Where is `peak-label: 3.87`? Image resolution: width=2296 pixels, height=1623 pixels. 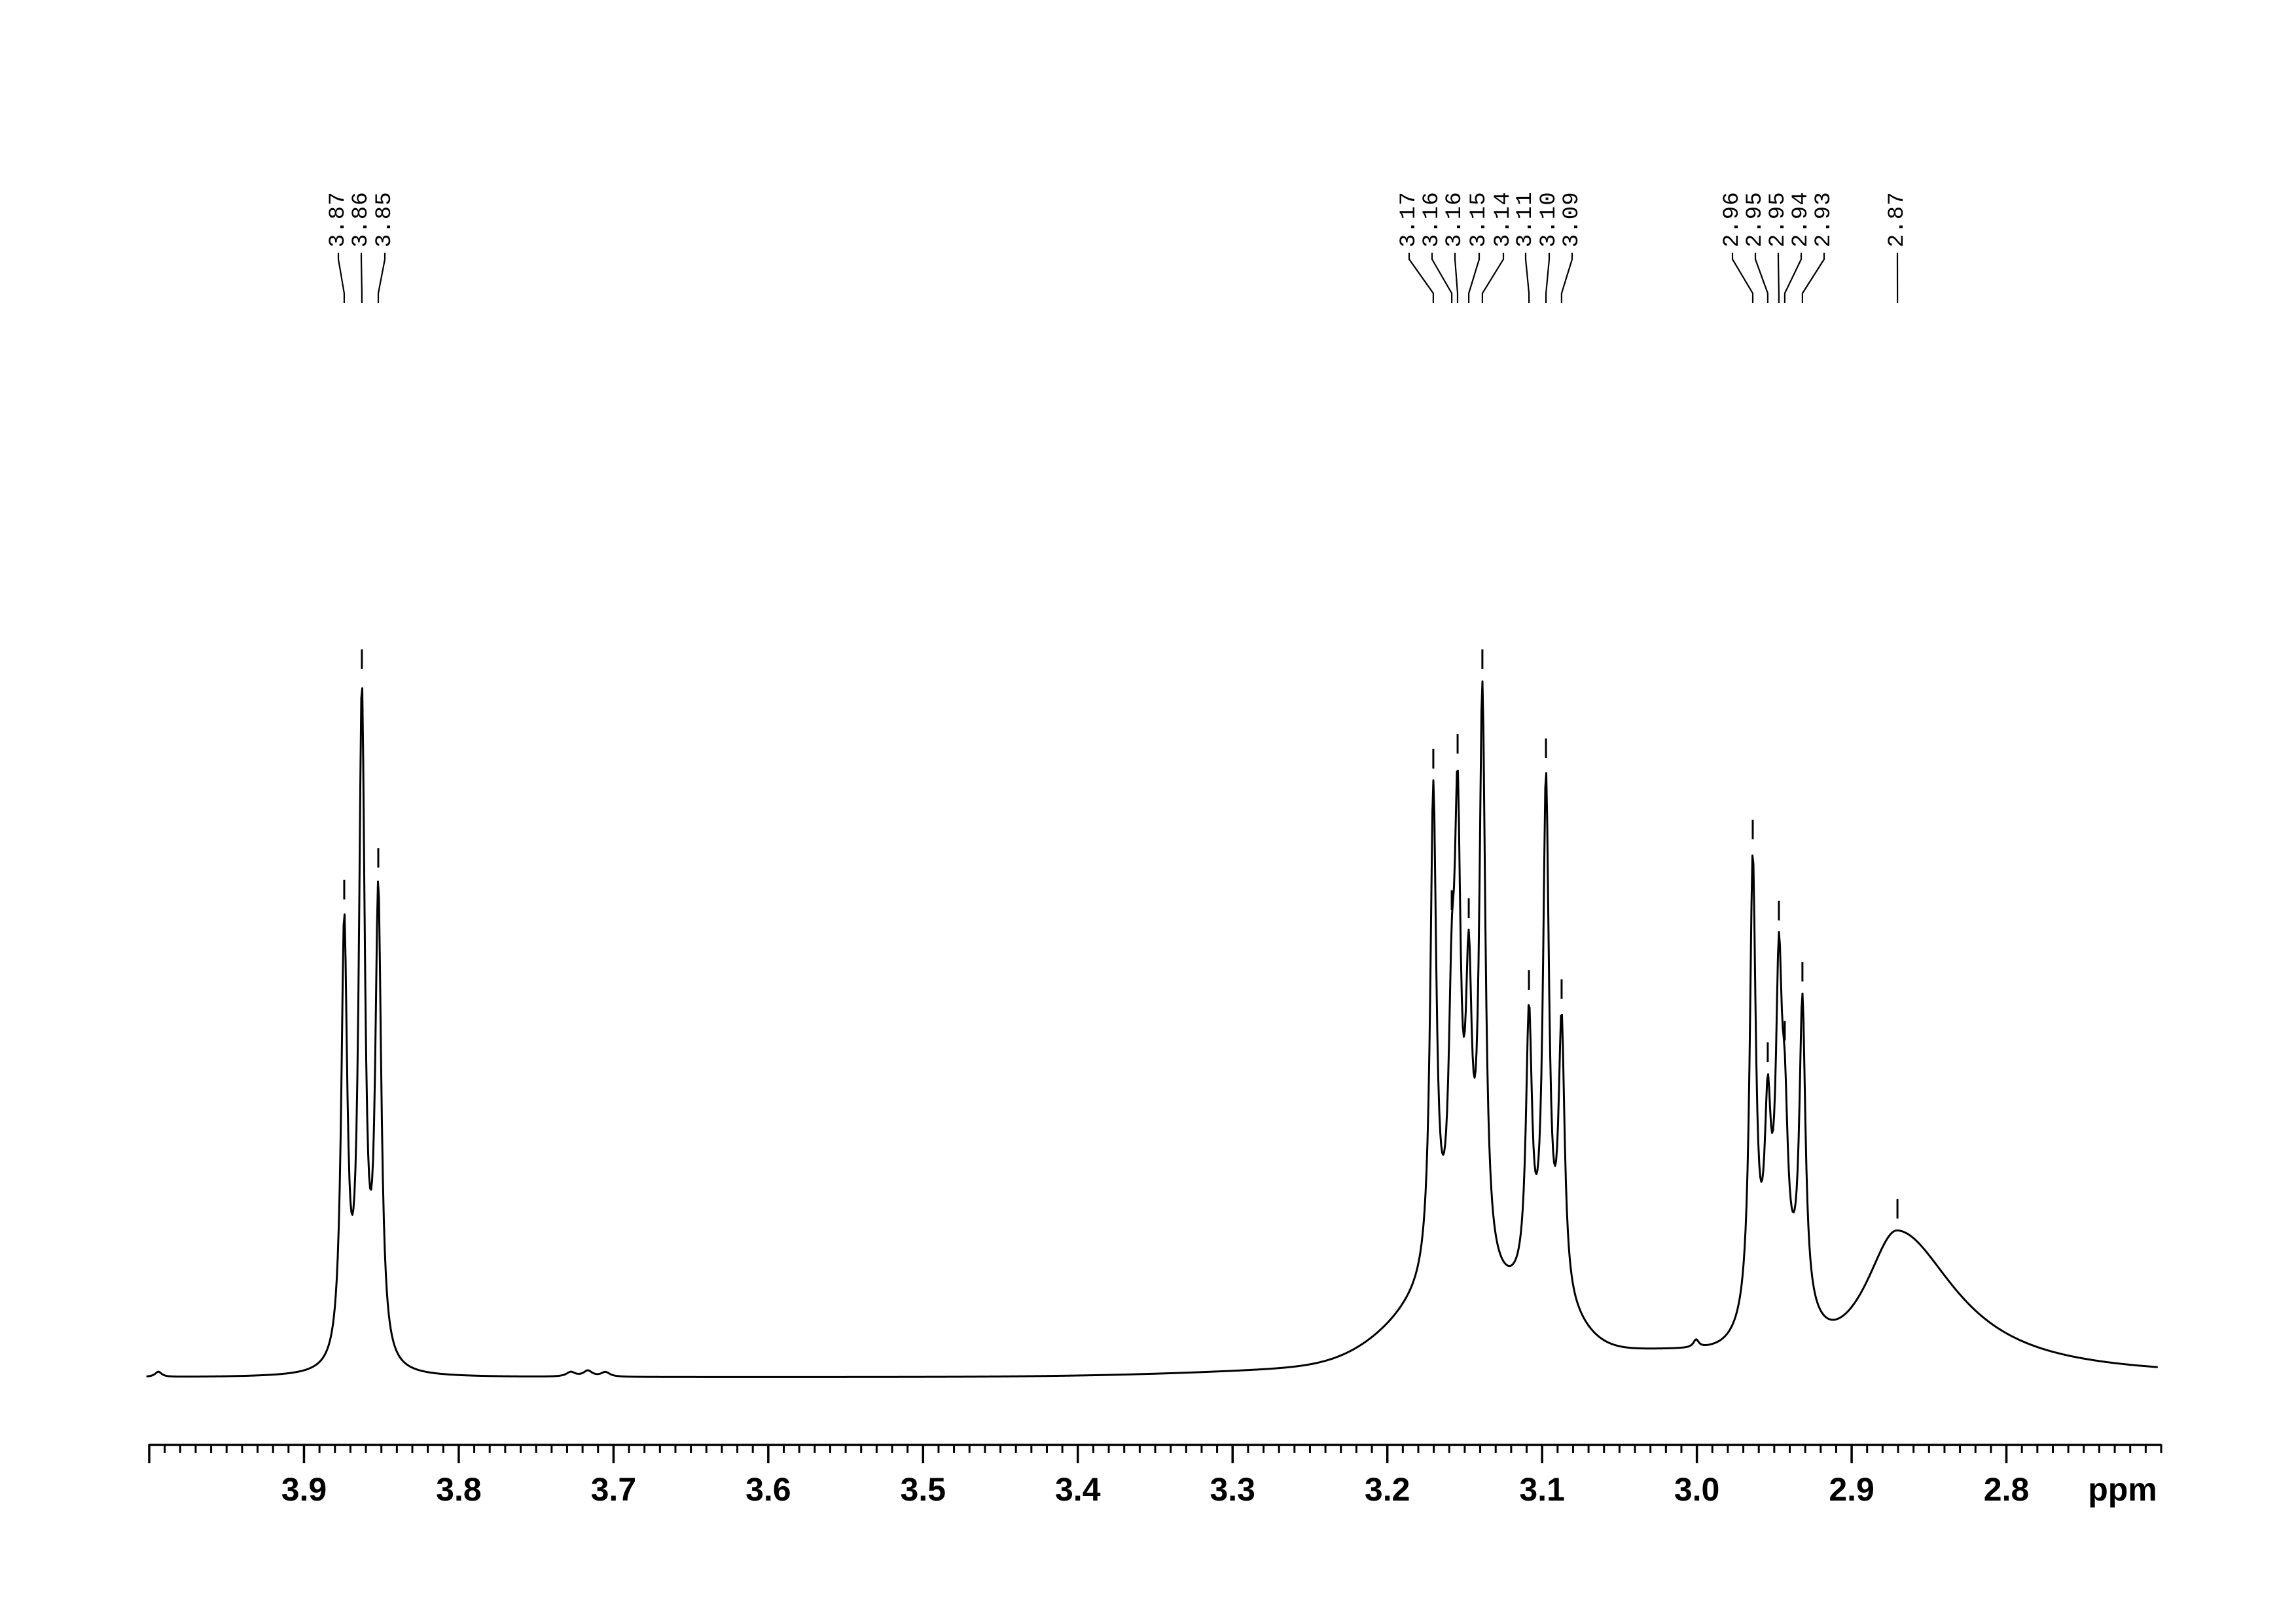
peak-label: 3.87 is located at coordinates (338, 219).